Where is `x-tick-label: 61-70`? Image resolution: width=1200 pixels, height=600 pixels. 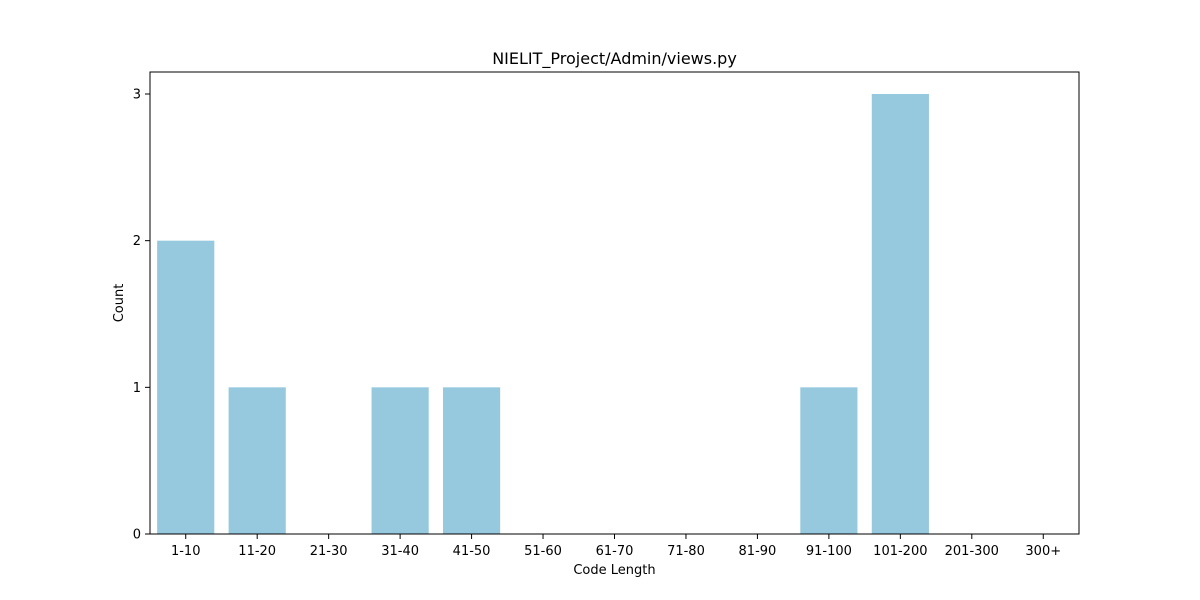
x-tick-label: 61-70 is located at coordinates (615, 551).